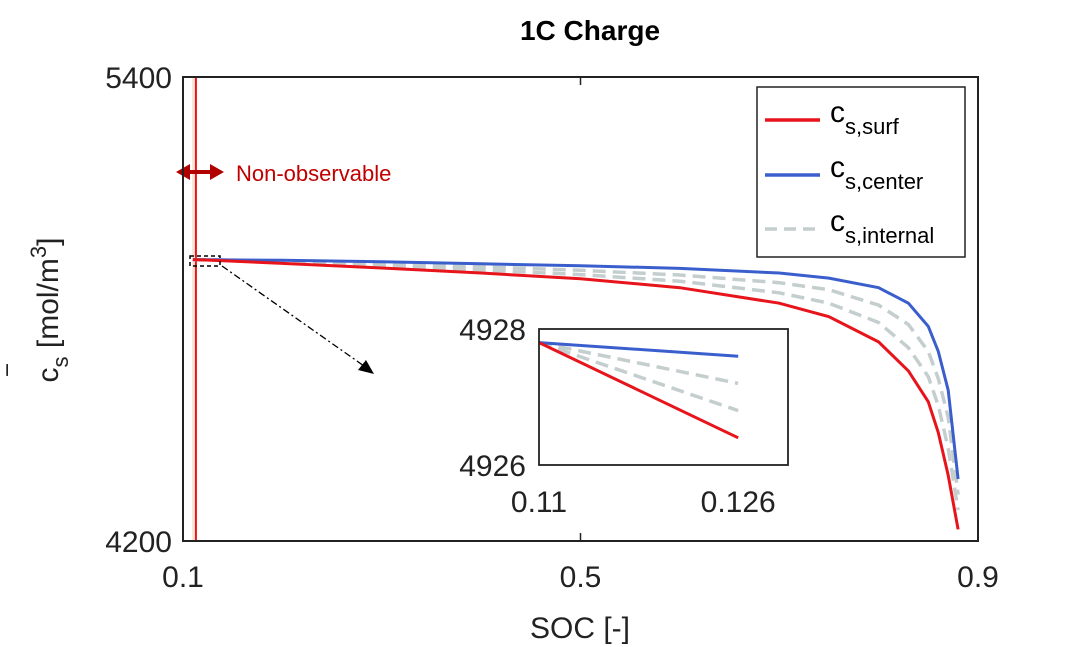  What do you see at coordinates (217, 172) in the screenshot?
I see `non-observable-arrow-right` at bounding box center [217, 172].